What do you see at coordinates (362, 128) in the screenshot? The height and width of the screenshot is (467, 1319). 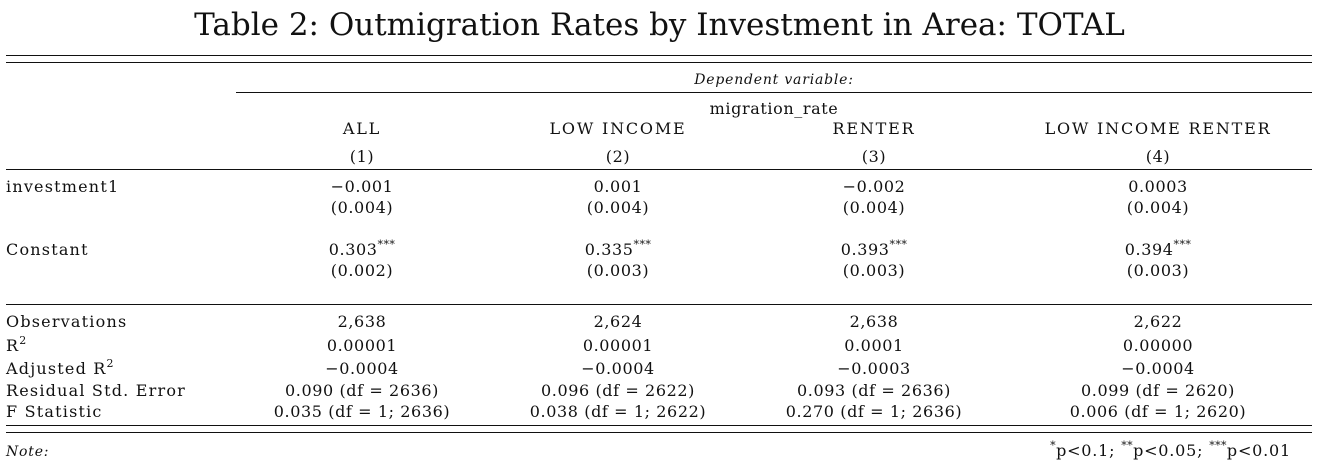 I see `column-header-1: ALL` at bounding box center [362, 128].